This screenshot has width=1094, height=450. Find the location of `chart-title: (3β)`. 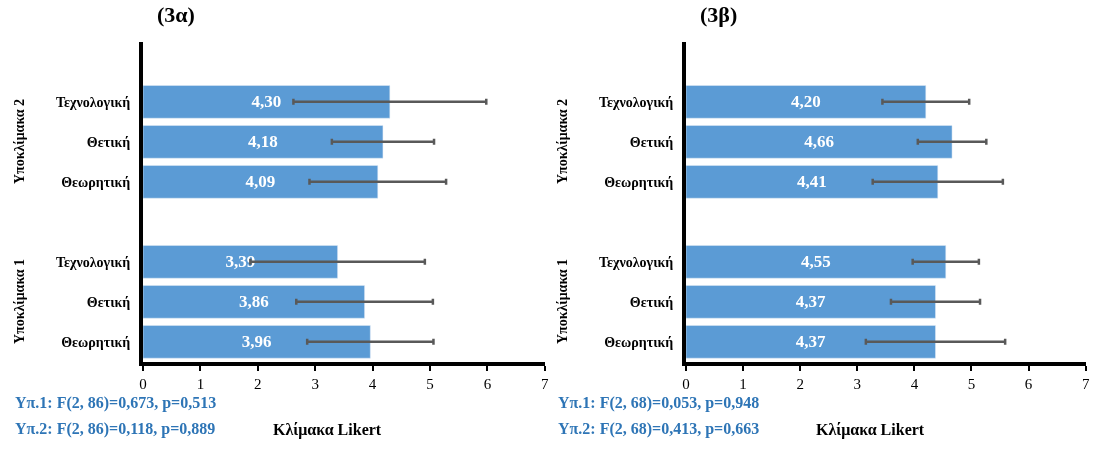

chart-title: (3β) is located at coordinates (719, 14).